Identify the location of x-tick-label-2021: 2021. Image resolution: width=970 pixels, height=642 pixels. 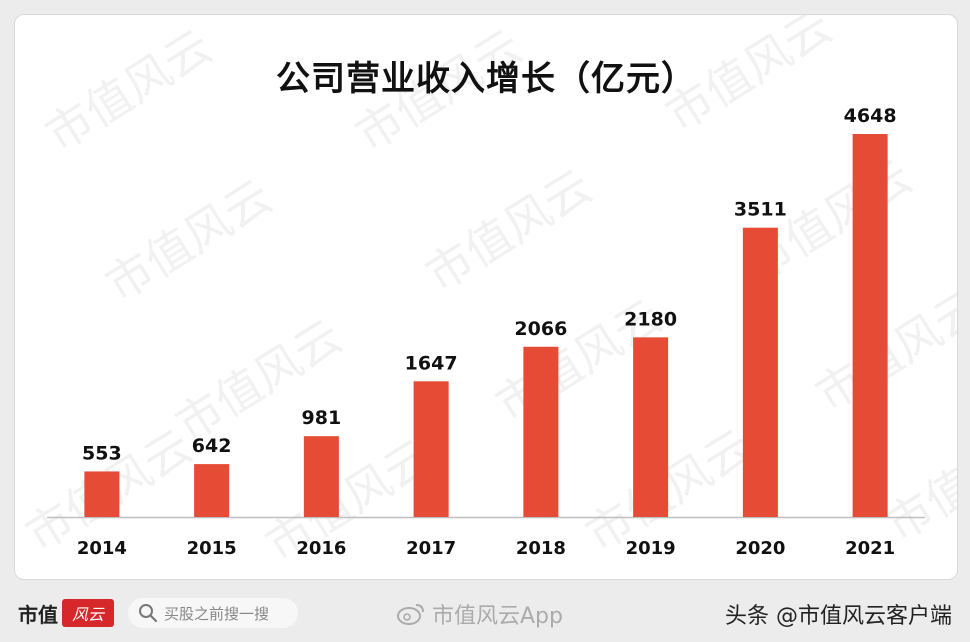
(870, 548).